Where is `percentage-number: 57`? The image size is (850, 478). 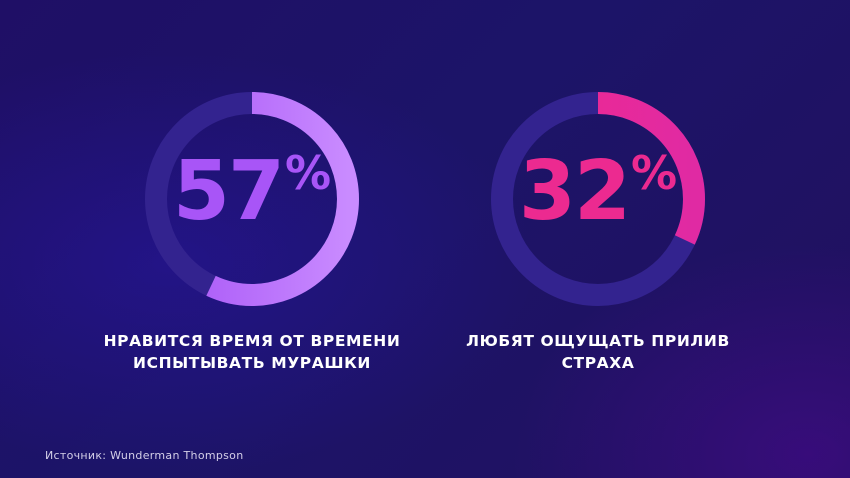
percentage-number: 57 is located at coordinates (228, 191).